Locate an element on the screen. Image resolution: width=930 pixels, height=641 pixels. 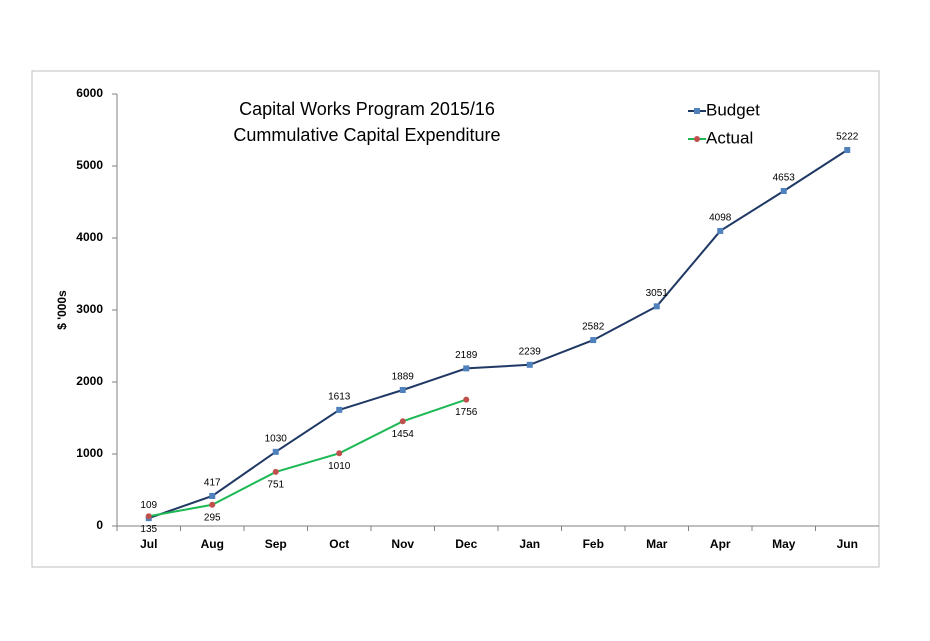
data-label: 1030 is located at coordinates (276, 438).